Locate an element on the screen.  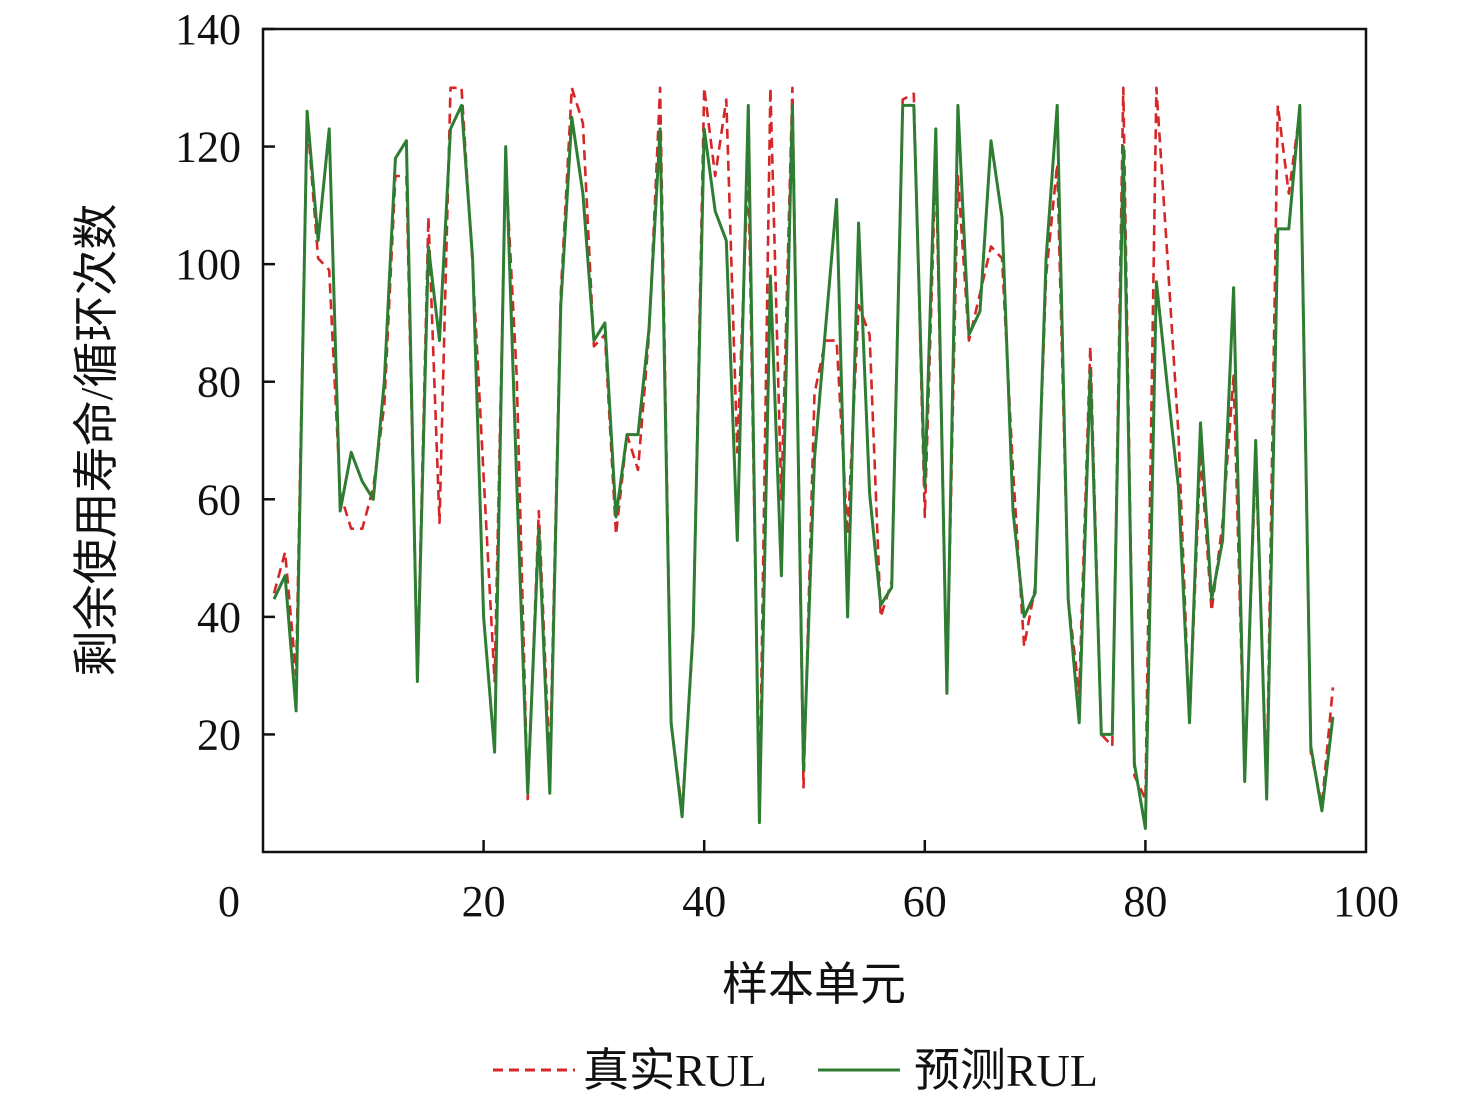
y-tick-label: 80 is located at coordinates (219, 382).